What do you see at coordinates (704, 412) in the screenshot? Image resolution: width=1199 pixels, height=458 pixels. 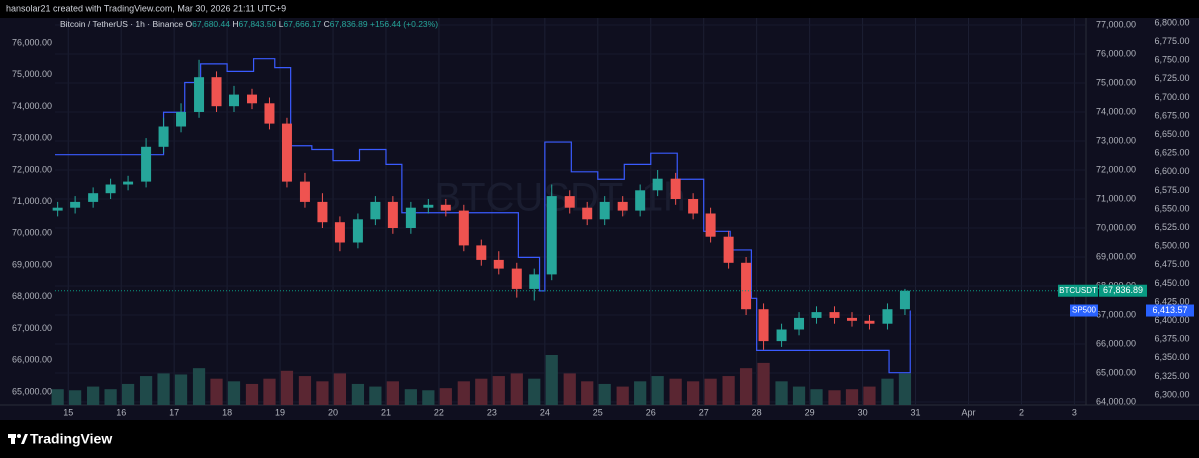 I see `x-tick-label: 27` at bounding box center [704, 412].